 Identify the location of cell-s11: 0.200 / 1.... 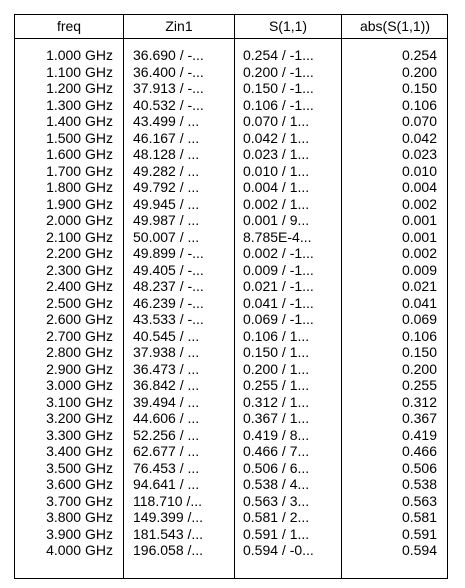
(276, 368).